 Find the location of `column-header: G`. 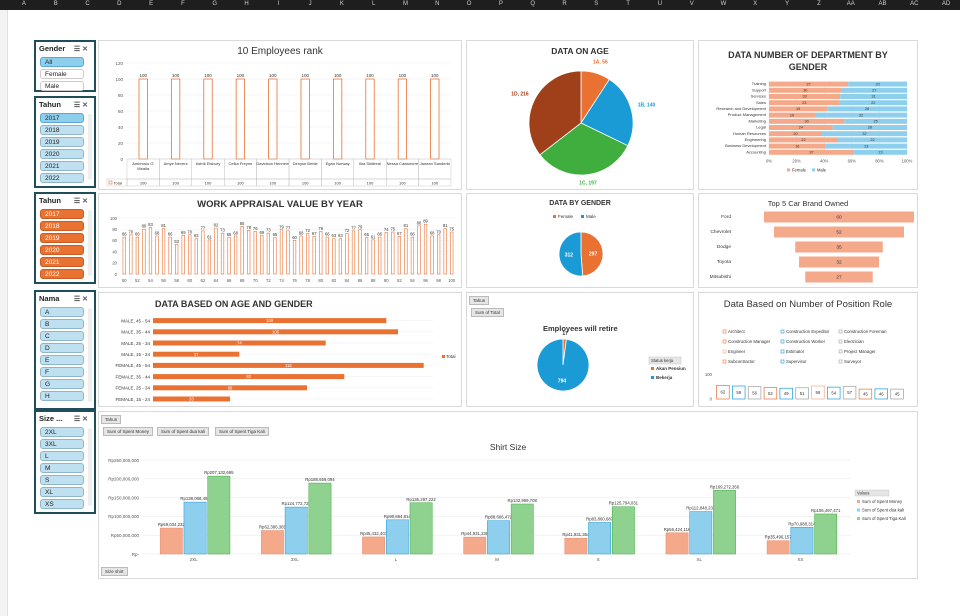

column-header: G is located at coordinates (215, 4).